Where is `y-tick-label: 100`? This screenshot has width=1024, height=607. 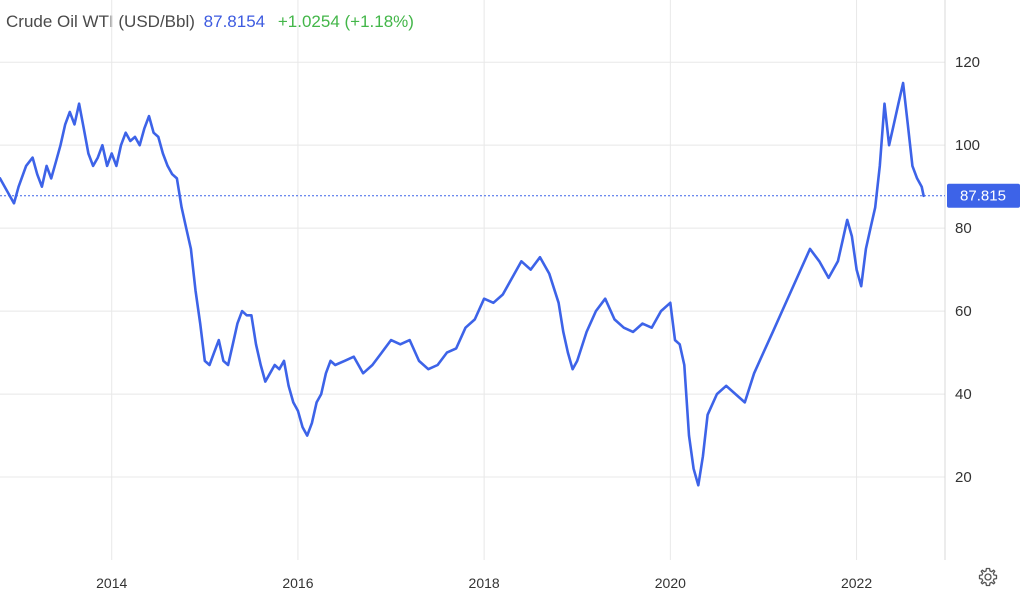 y-tick-label: 100 is located at coordinates (967, 145).